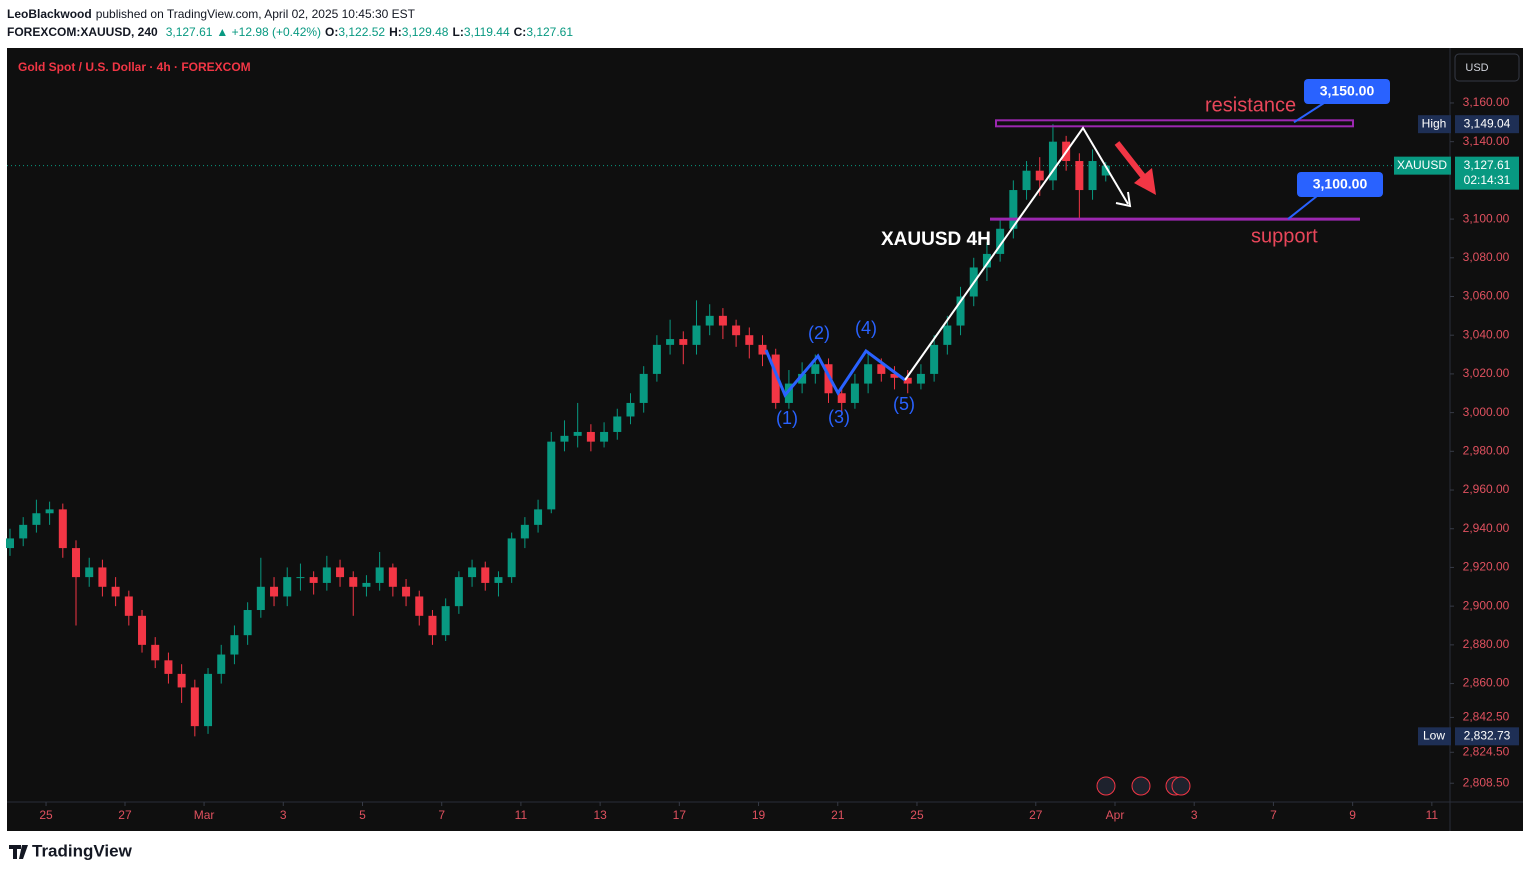 The height and width of the screenshot is (872, 1531). I want to click on x-tick-label: 5, so click(362, 815).